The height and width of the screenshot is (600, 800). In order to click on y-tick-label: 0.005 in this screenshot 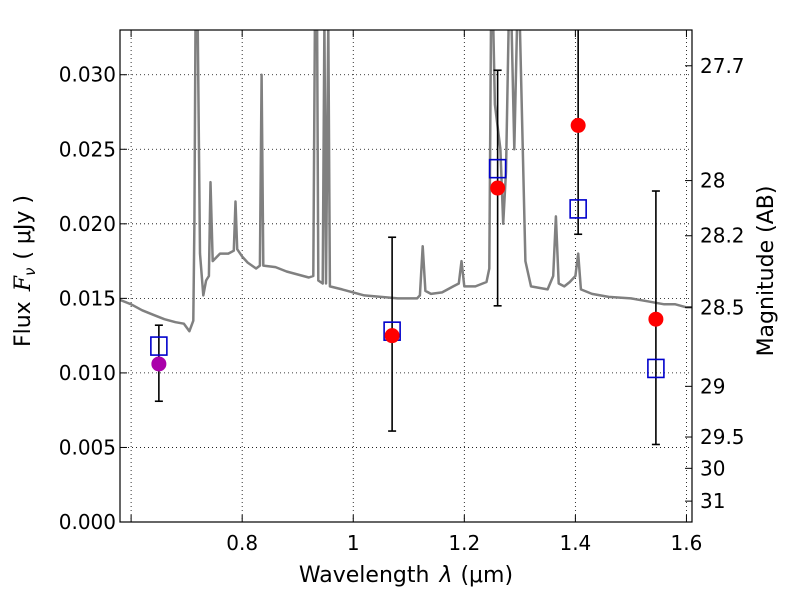, I will do `click(87, 447)`.